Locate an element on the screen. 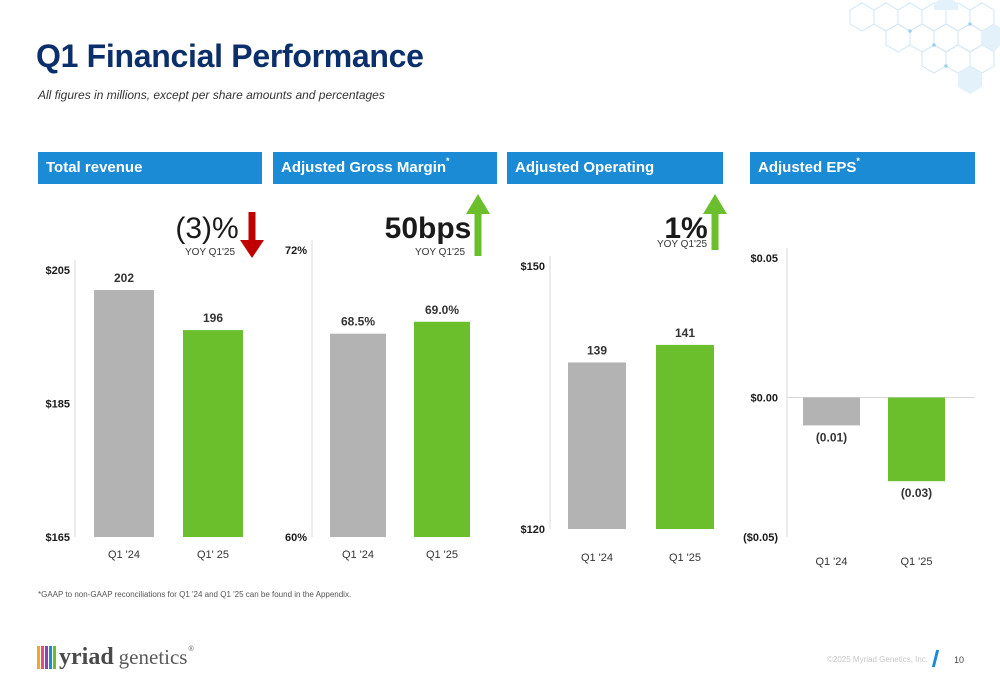 Image resolution: width=1000 pixels, height=685 pixels. logo-registered-mark: ® is located at coordinates (191, 649).